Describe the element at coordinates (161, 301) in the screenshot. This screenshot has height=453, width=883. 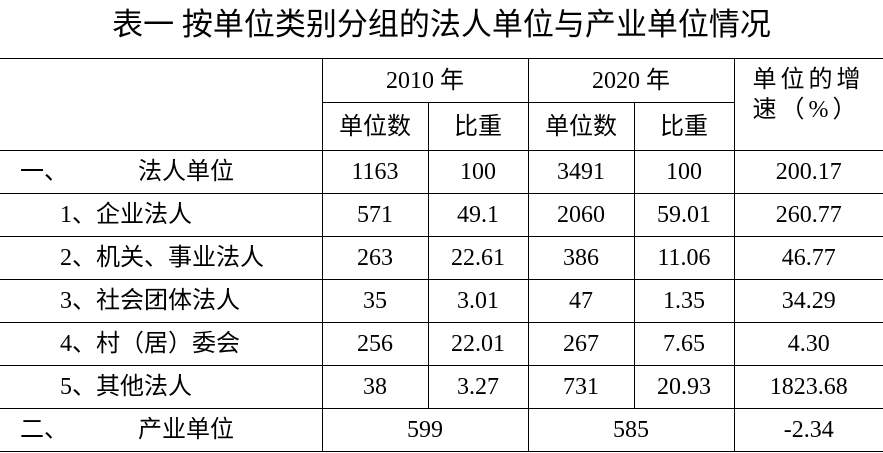
I see `row-label: 3、社会团体法人` at that location.